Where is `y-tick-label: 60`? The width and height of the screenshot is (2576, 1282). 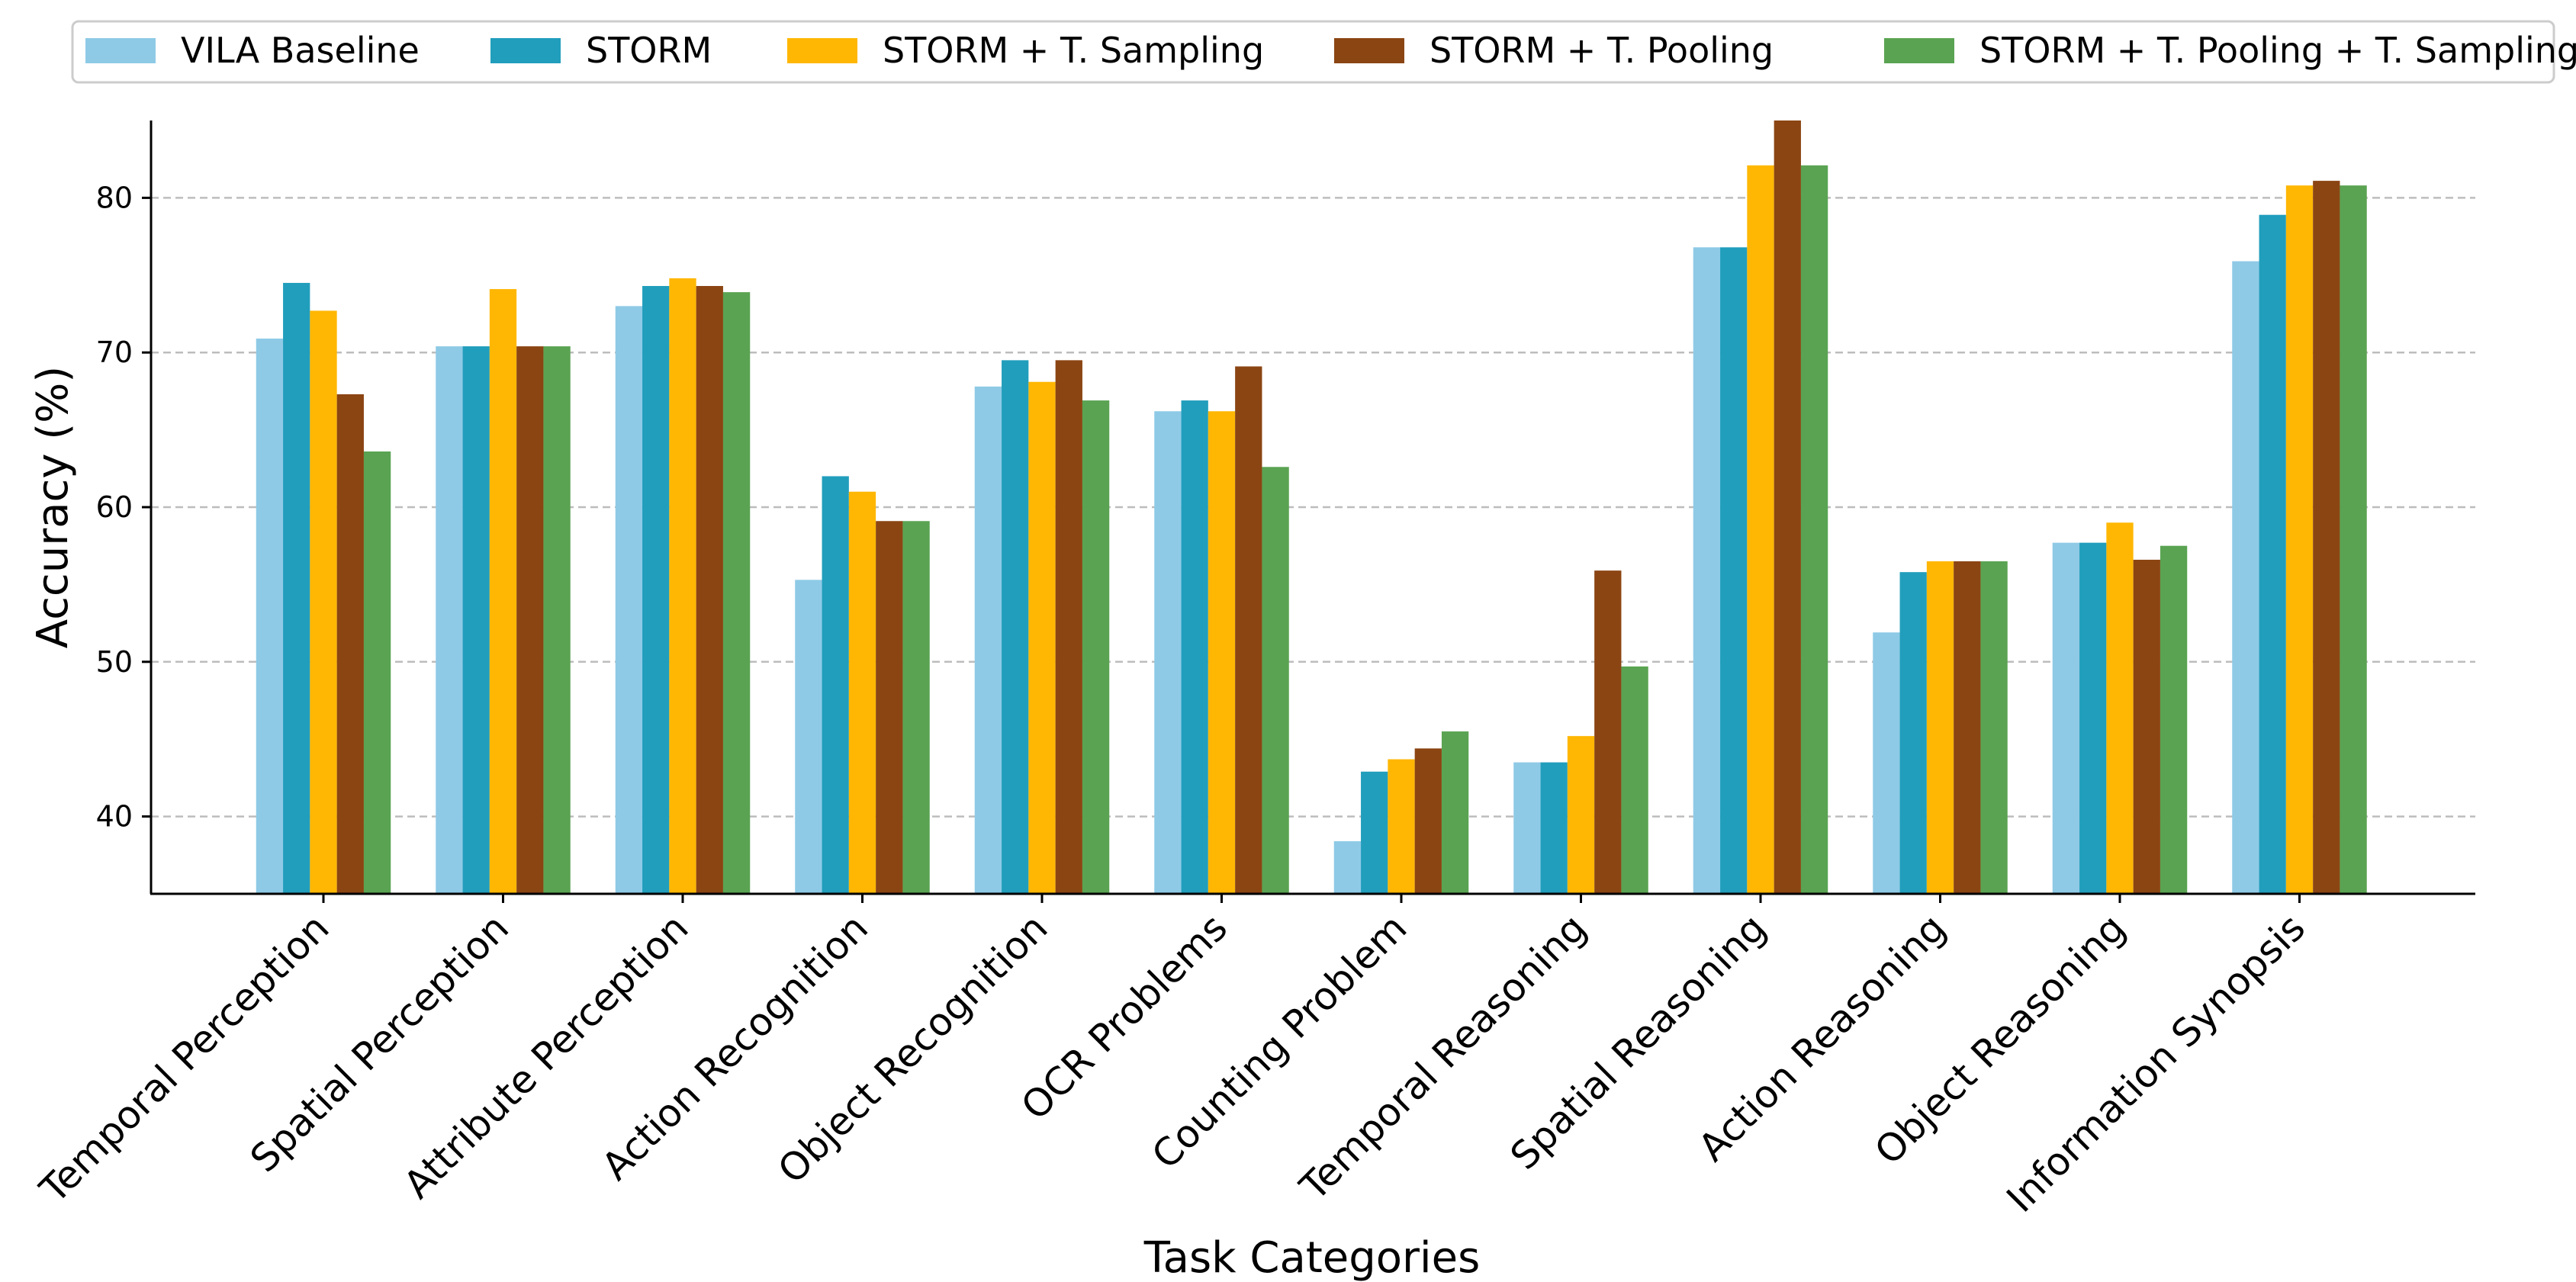
y-tick-label: 60 is located at coordinates (115, 507).